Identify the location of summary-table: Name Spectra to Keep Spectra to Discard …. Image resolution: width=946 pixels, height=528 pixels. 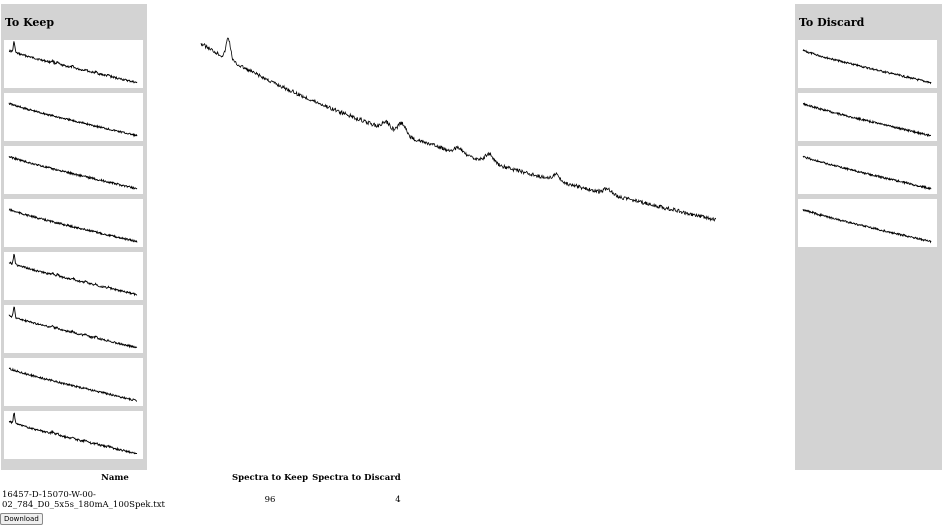
(201, 493).